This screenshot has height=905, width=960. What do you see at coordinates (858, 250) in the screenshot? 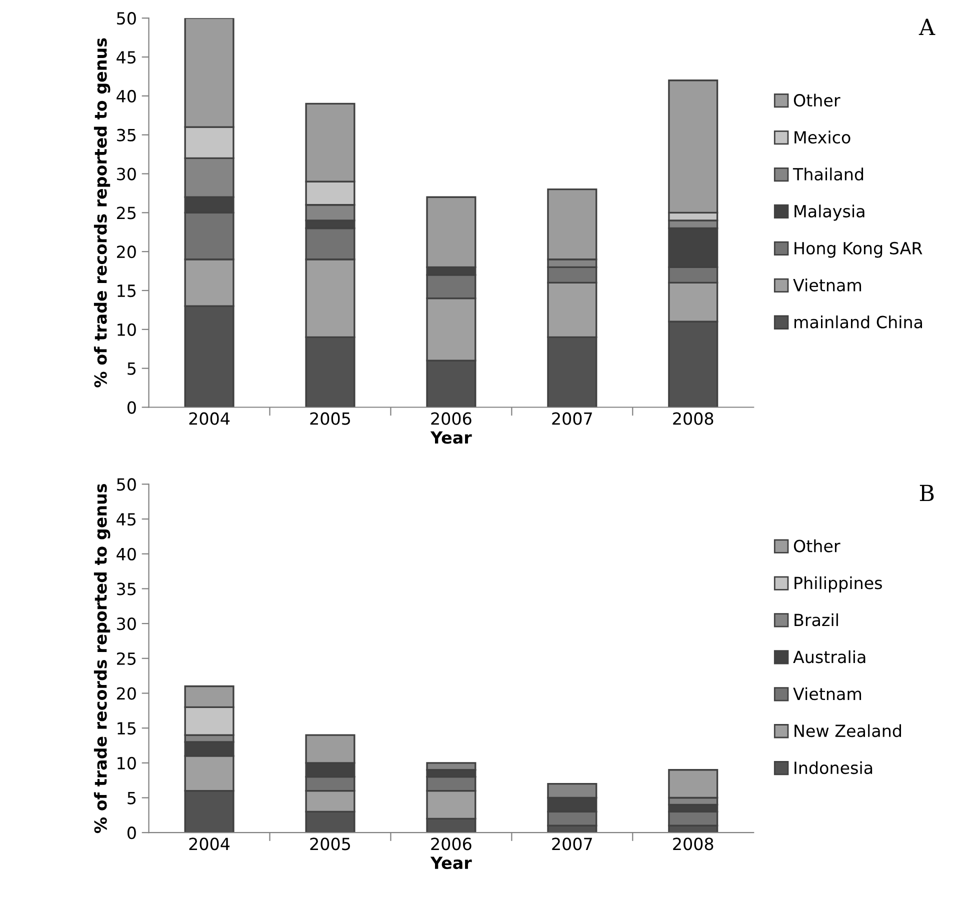
I see `legend-label: Hong Kong SAR` at bounding box center [858, 250].